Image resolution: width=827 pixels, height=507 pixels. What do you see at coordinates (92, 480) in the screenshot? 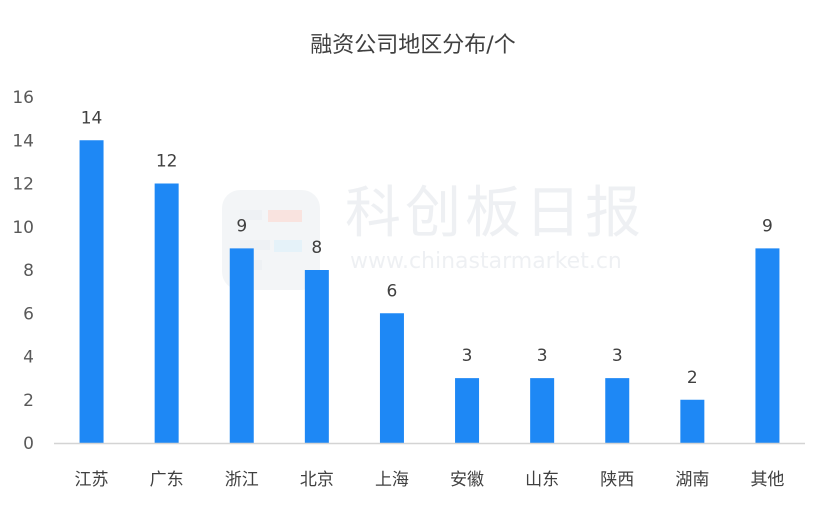
I see `x-tick-label: 江苏` at bounding box center [92, 480].